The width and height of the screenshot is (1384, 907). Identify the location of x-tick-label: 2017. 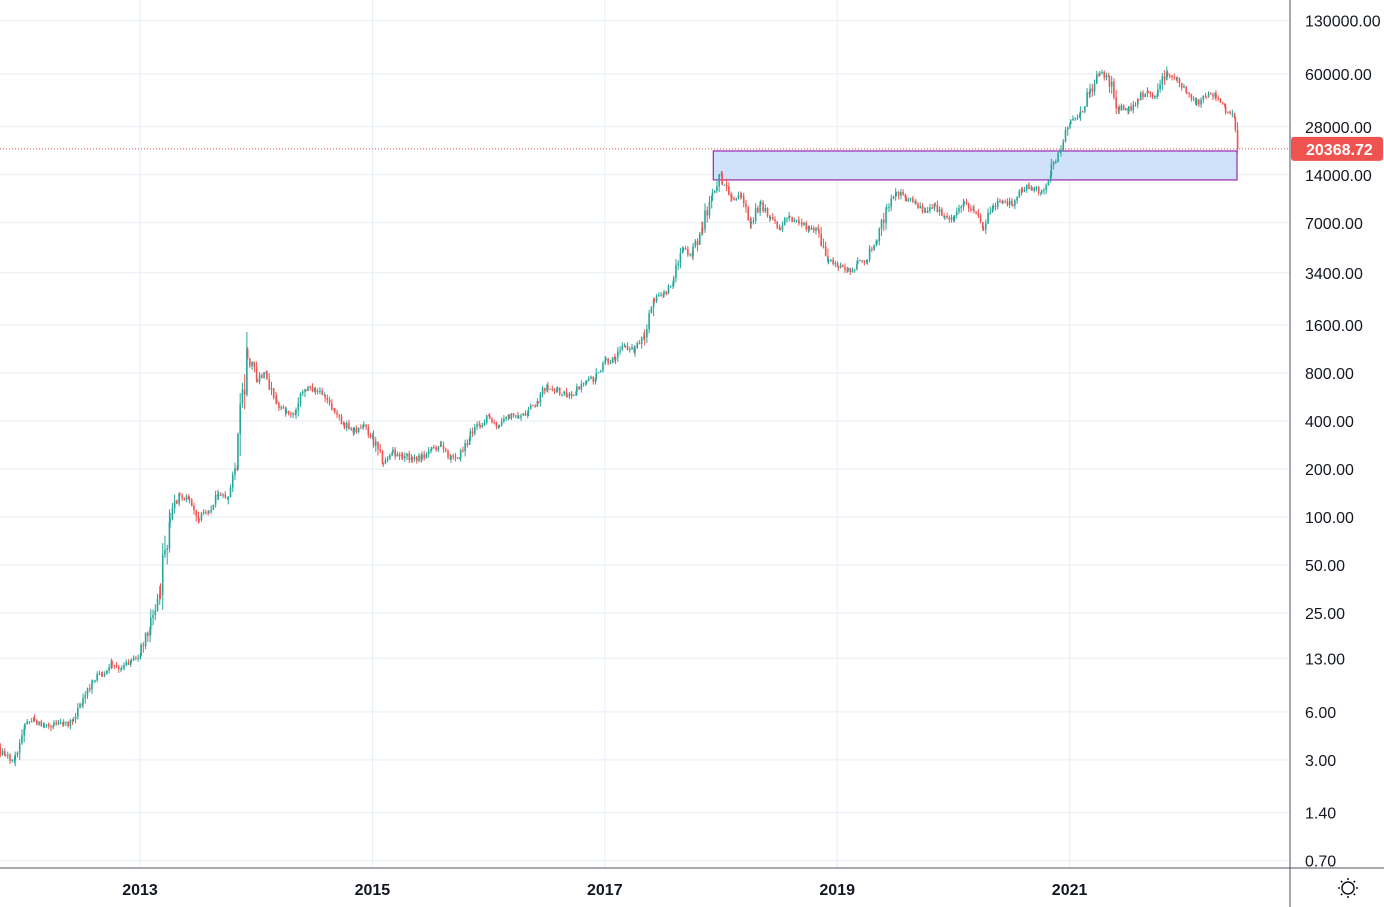
(605, 890).